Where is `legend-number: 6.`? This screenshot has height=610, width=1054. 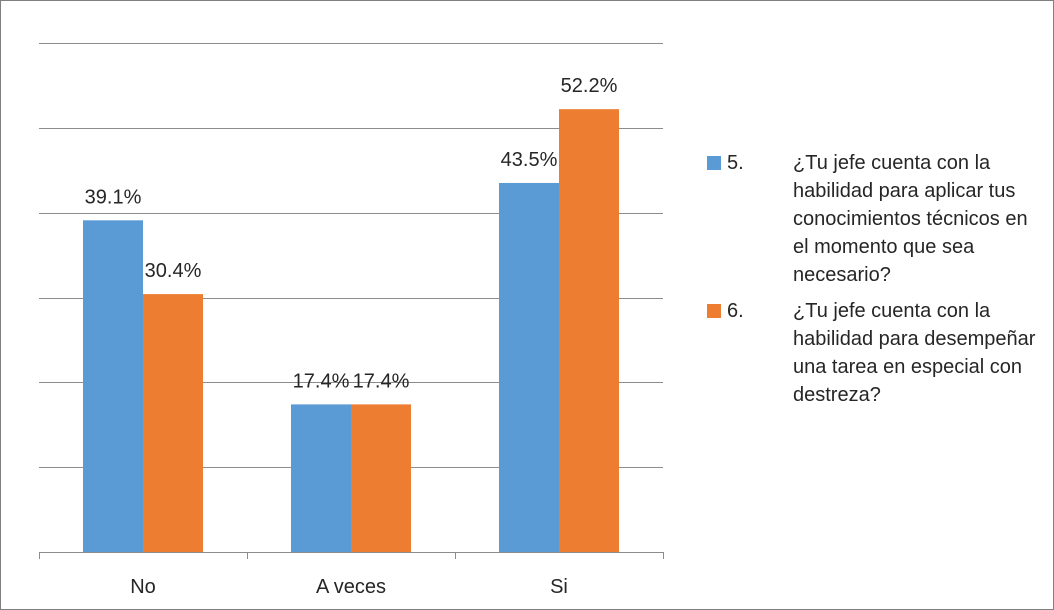 legend-number: 6. is located at coordinates (735, 311).